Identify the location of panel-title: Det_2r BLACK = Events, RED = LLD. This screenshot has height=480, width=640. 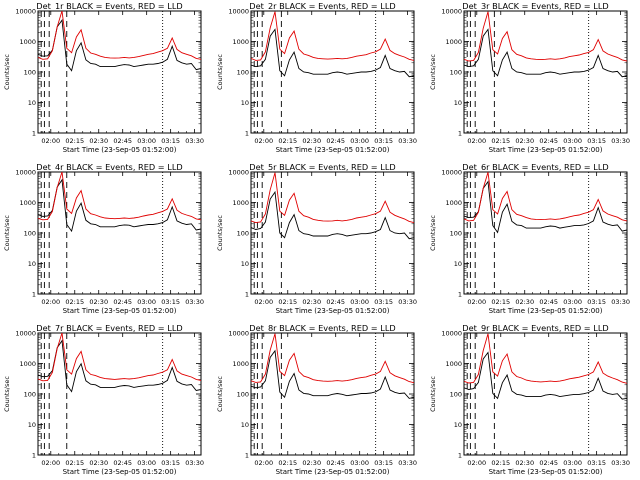
(322, 6).